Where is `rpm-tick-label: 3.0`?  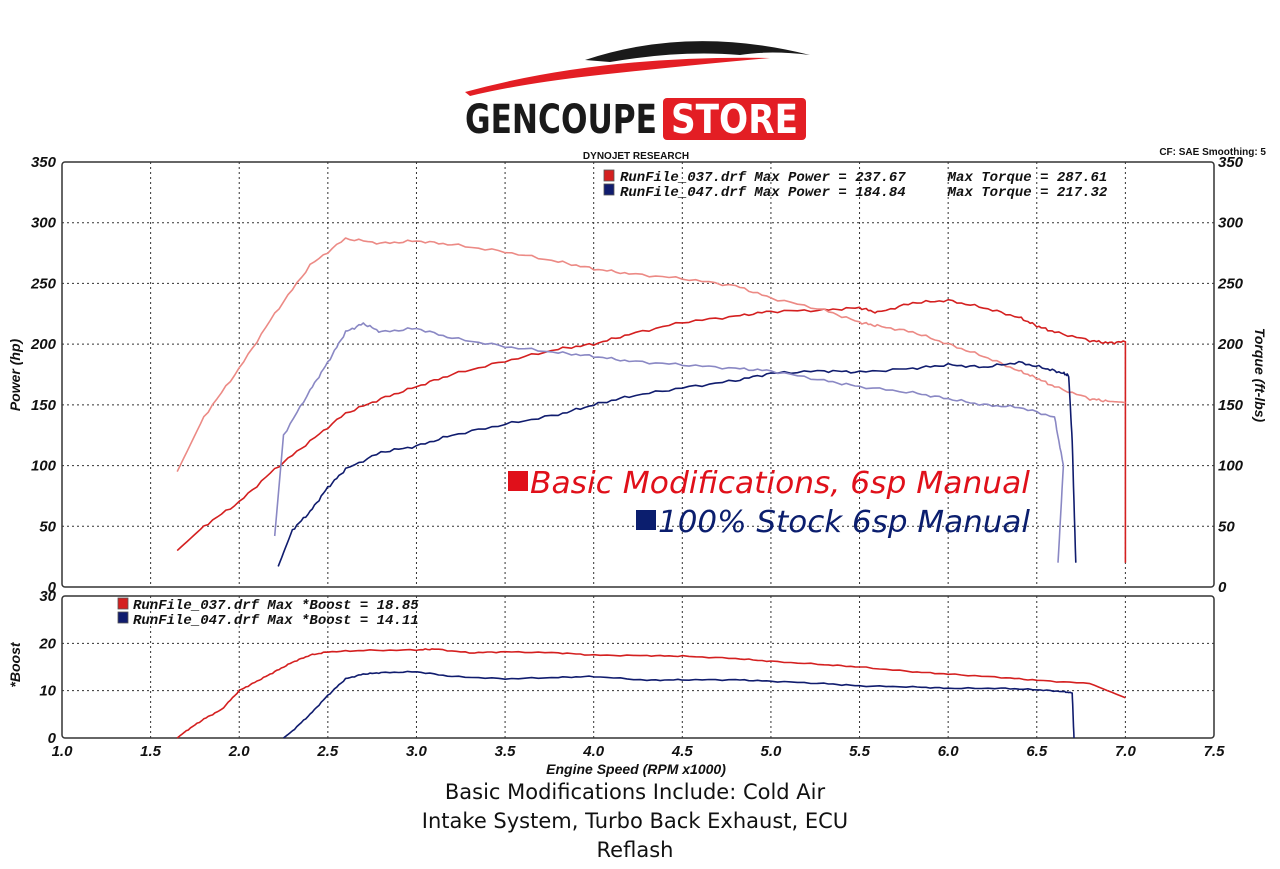 rpm-tick-label: 3.0 is located at coordinates (417, 751).